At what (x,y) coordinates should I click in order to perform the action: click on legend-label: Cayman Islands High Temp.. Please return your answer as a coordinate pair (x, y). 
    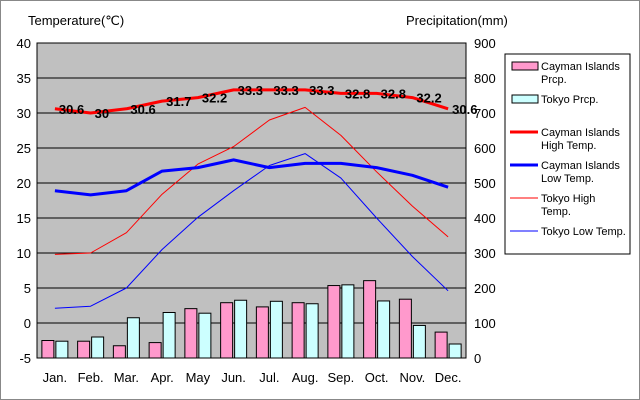
    Looking at the image, I should click on (580, 139).